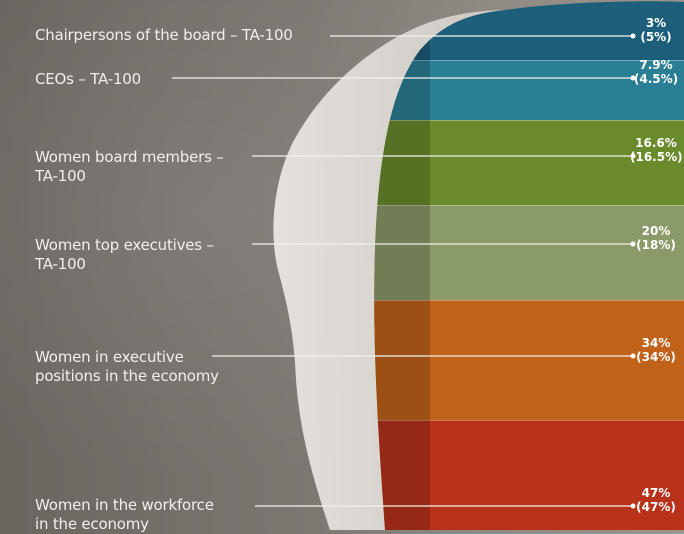 This screenshot has width=684, height=534. What do you see at coordinates (127, 376) in the screenshot?
I see `category-label-line: positions in the economy` at bounding box center [127, 376].